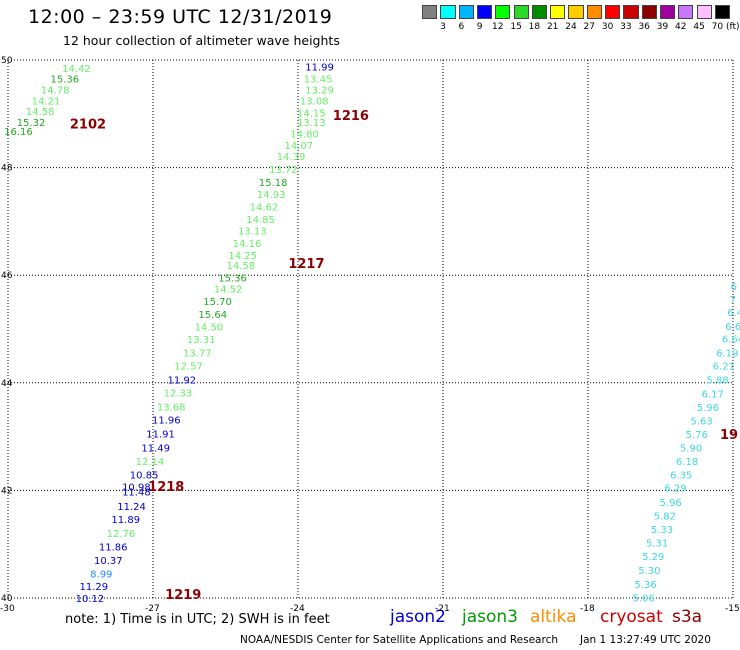 This screenshot has height=650, width=740. Describe the element at coordinates (727, 354) in the screenshot. I see `wave-height-value: 6.19` at that location.